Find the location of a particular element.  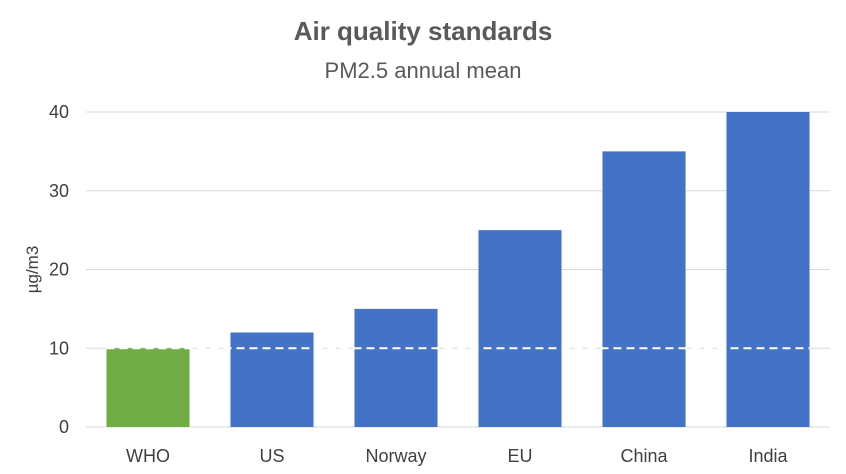

bar-eu is located at coordinates (520, 328).